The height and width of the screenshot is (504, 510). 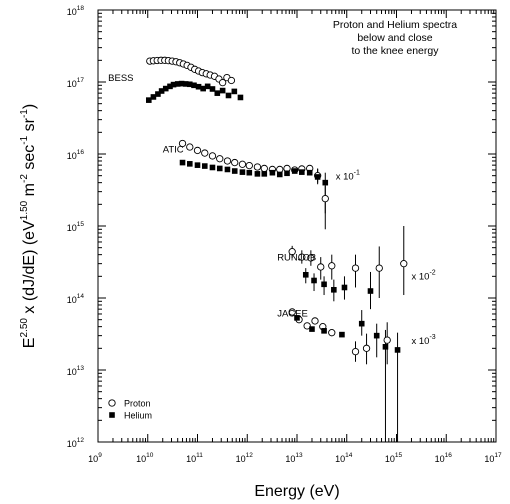 What do you see at coordinates (432, 337) in the screenshot?
I see `scale-factor-jacee-exp: -3` at bounding box center [432, 337].